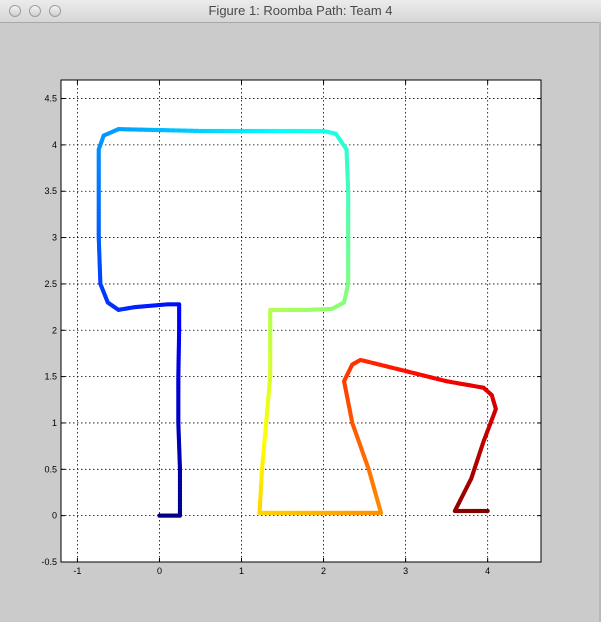  I want to click on y-tick-label: 4.5, so click(50, 99).